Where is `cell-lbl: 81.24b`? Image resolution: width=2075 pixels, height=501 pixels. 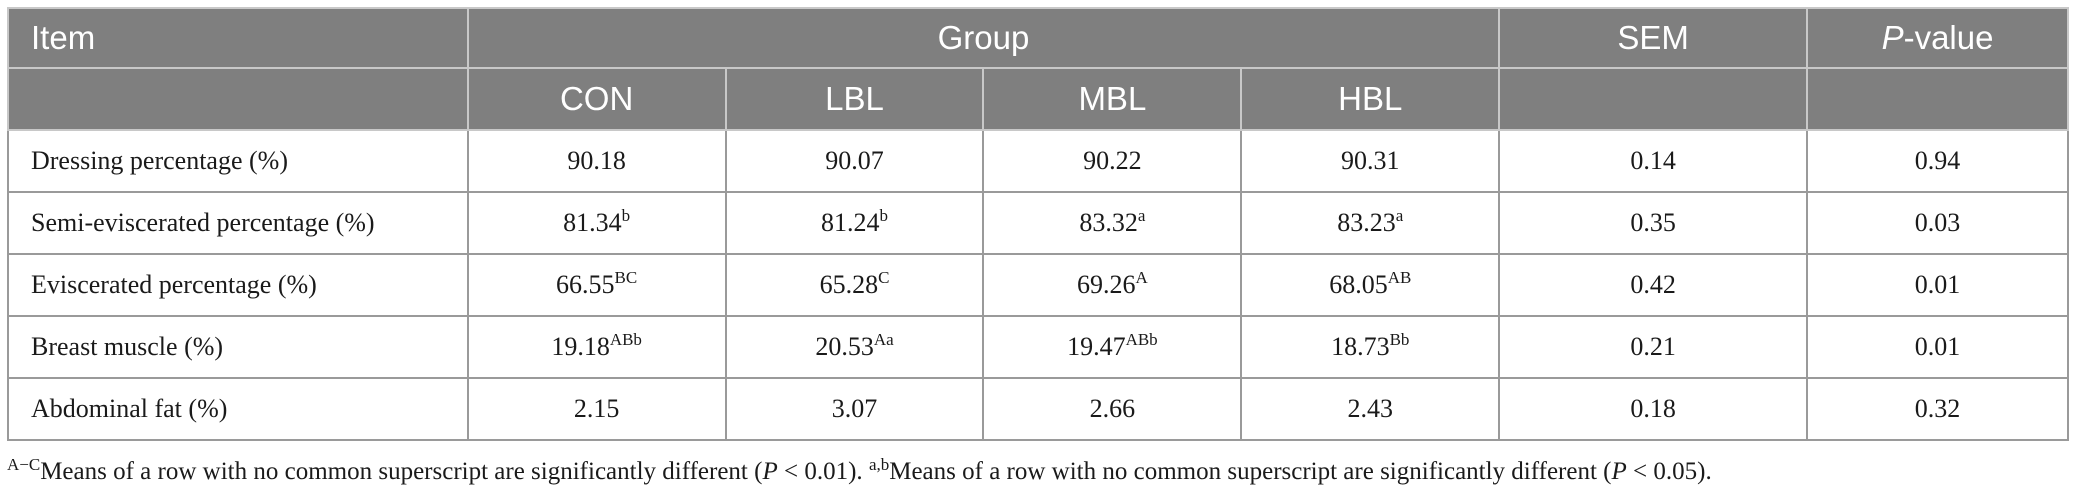 cell-lbl: 81.24b is located at coordinates (854, 223).